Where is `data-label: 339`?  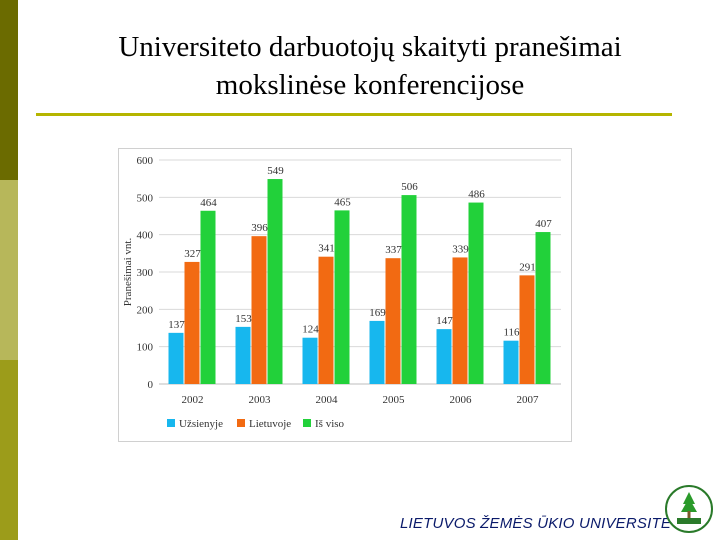
data-label: 339 is located at coordinates (460, 249).